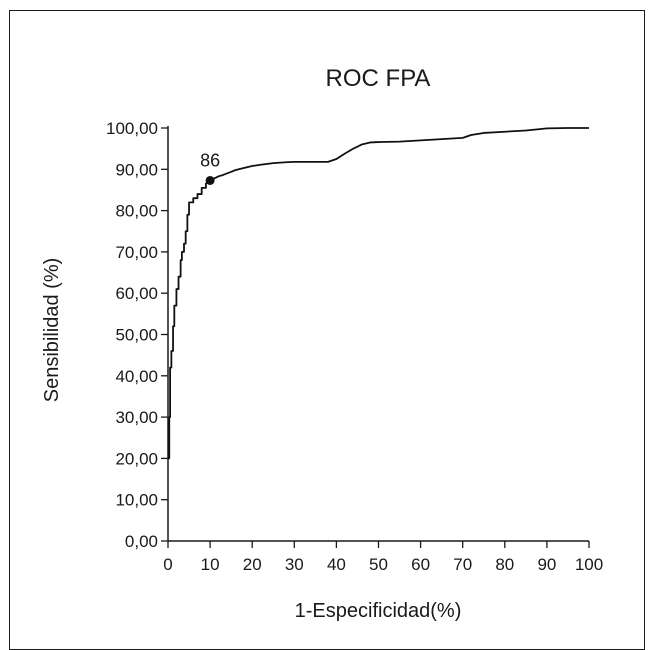 The image size is (655, 650). I want to click on chart-title: ROC FPA, so click(378, 78).